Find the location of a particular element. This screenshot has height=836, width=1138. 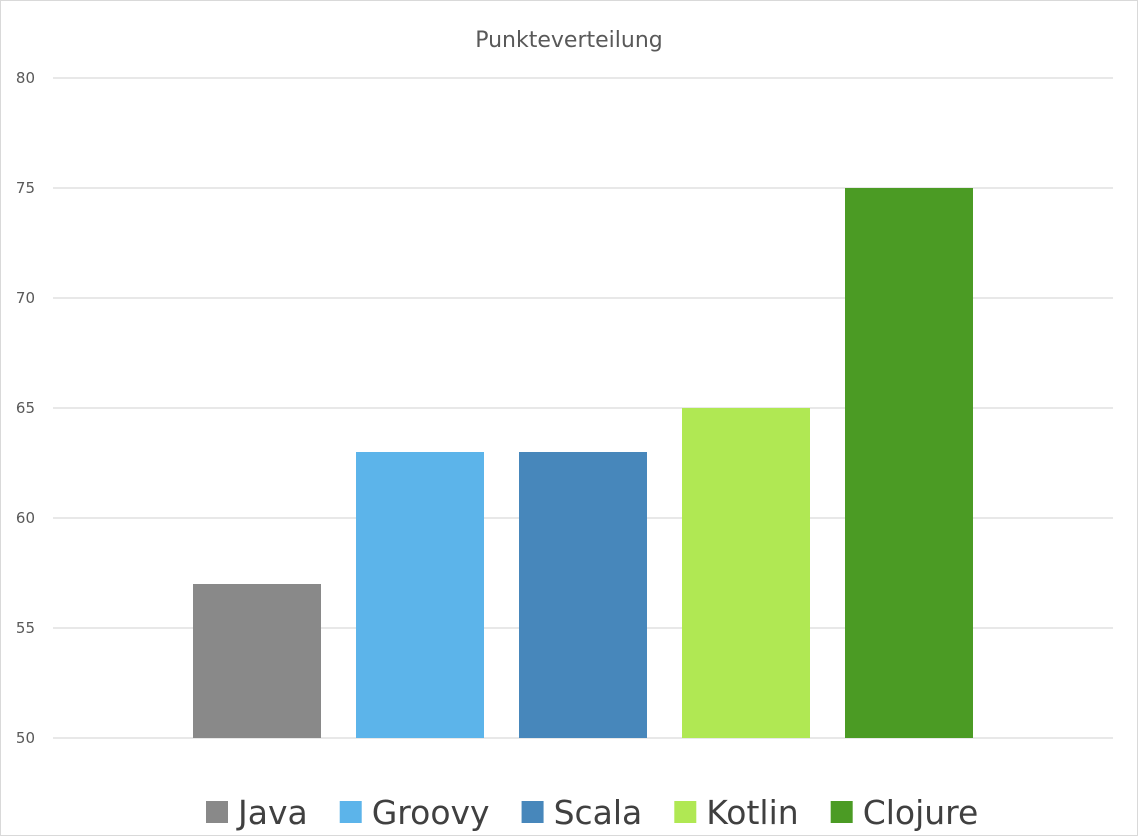

legend-label-clojure: Clojure is located at coordinates (921, 812).